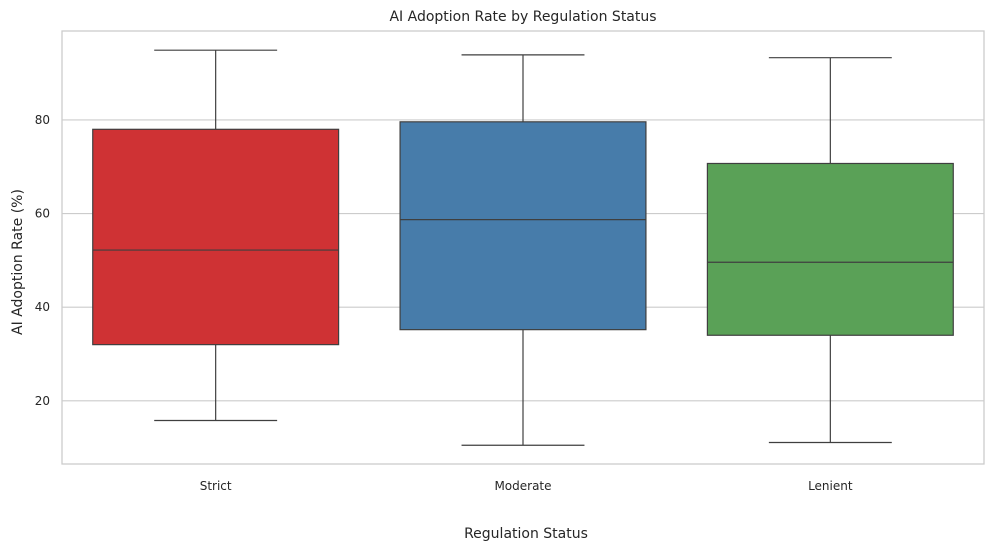 Image resolution: width=1000 pixels, height=550 pixels. I want to click on x-tick-label: Strict, so click(216, 486).